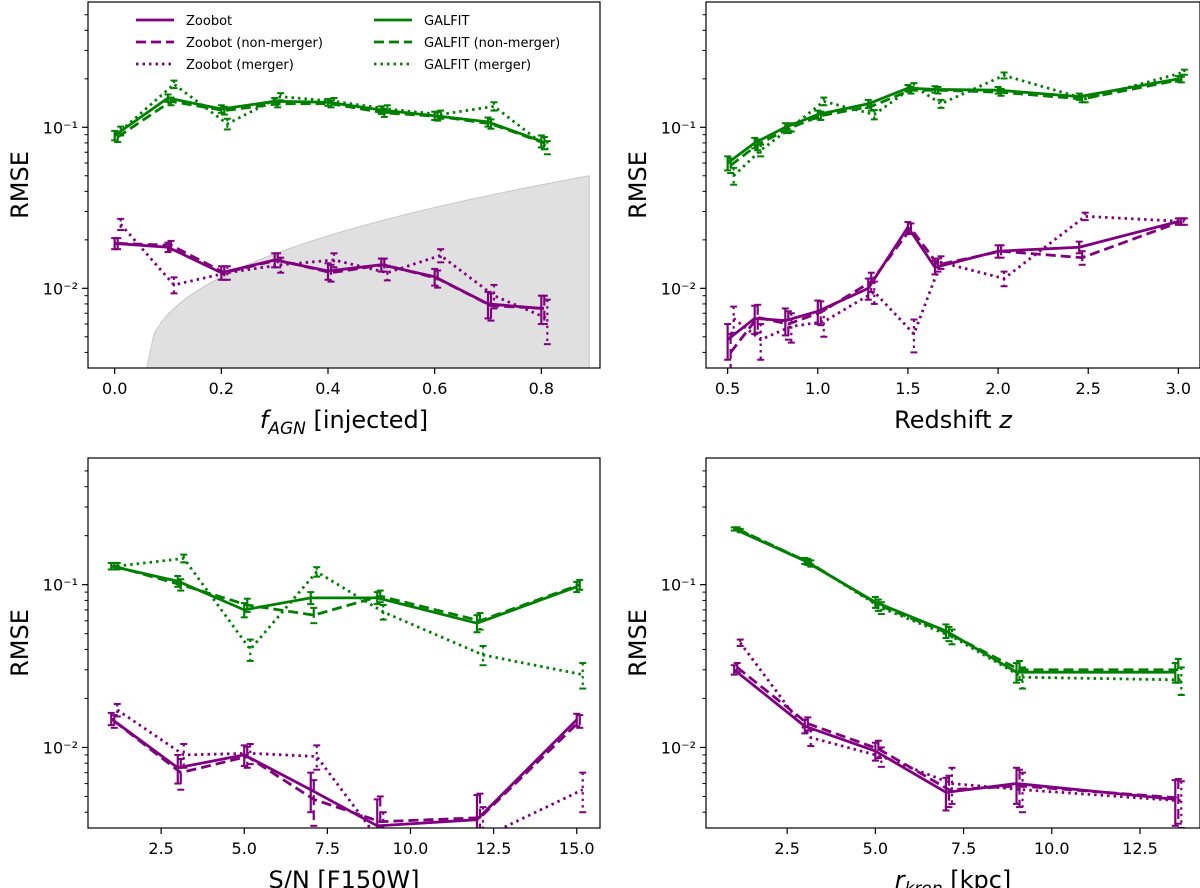  Describe the element at coordinates (184, 21) in the screenshot. I see `legend-entry: Zoobot` at that location.